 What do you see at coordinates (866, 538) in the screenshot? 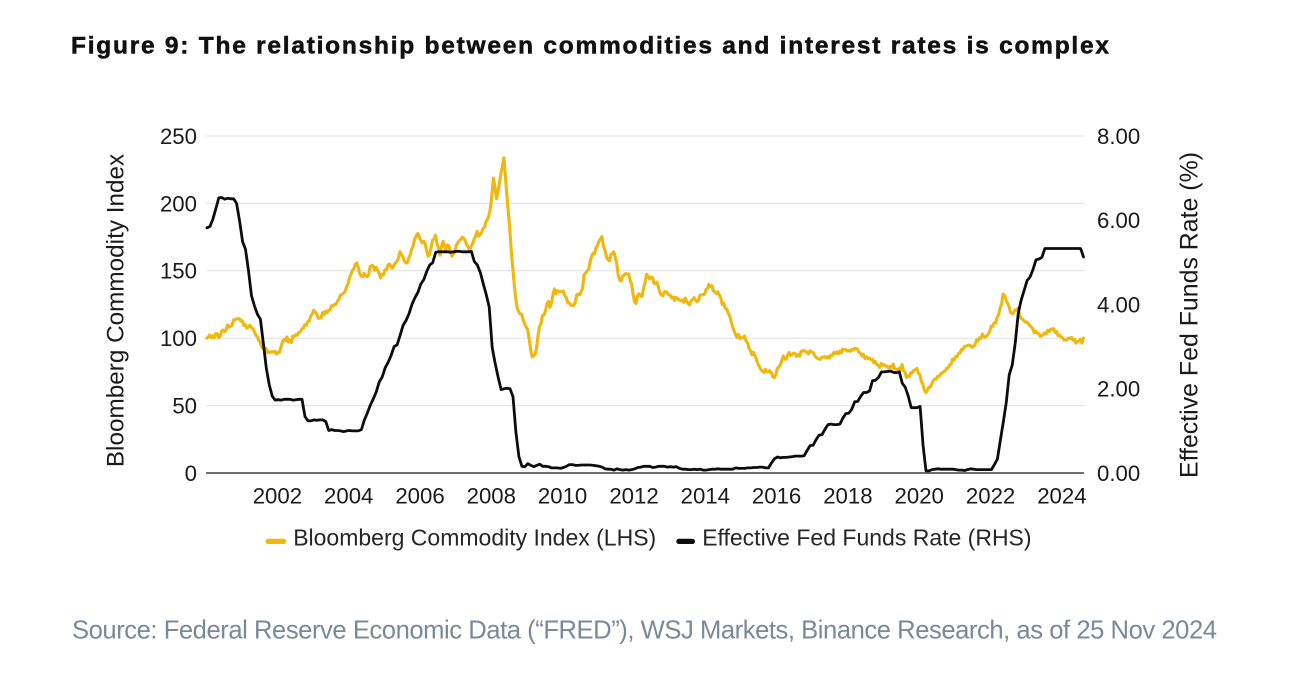
I see `svg-text: Effective Fed Funds Rate (RHS)` at bounding box center [866, 538].